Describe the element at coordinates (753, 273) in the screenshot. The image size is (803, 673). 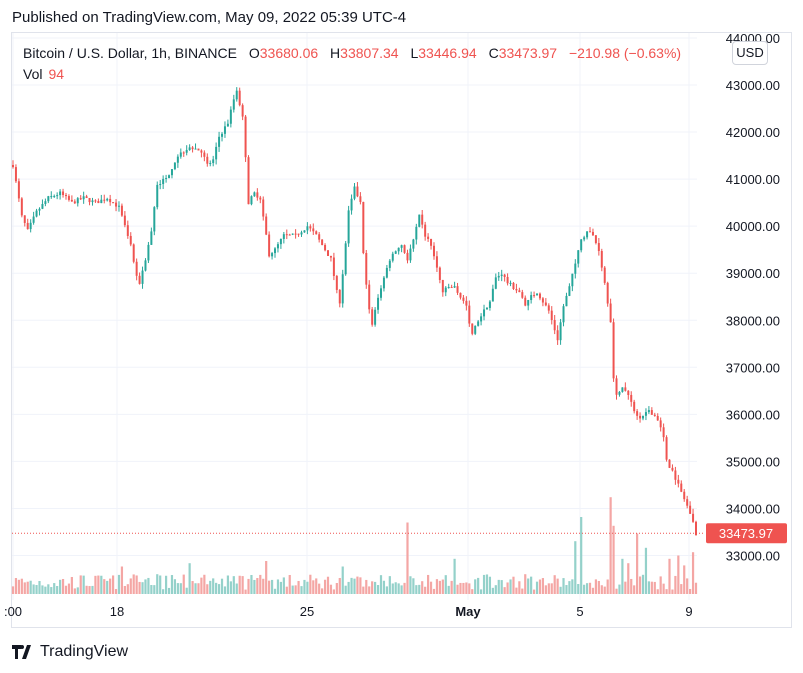
I see `y-tick-label: 39000.00` at that location.